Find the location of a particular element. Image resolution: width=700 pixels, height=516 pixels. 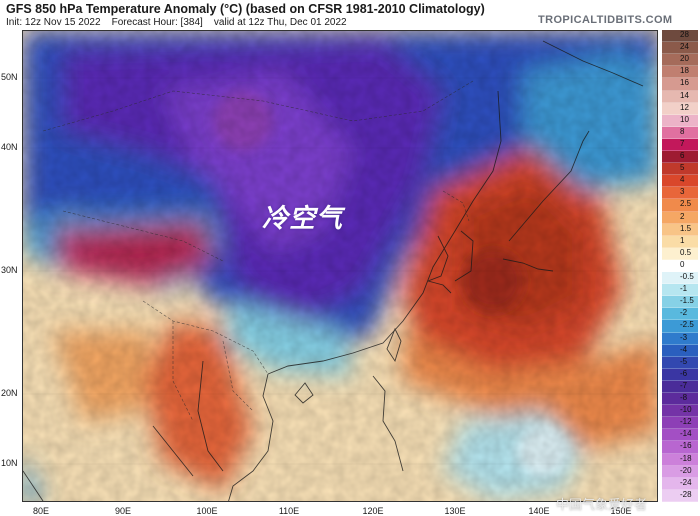

lon-label: 100E is located at coordinates (207, 511).